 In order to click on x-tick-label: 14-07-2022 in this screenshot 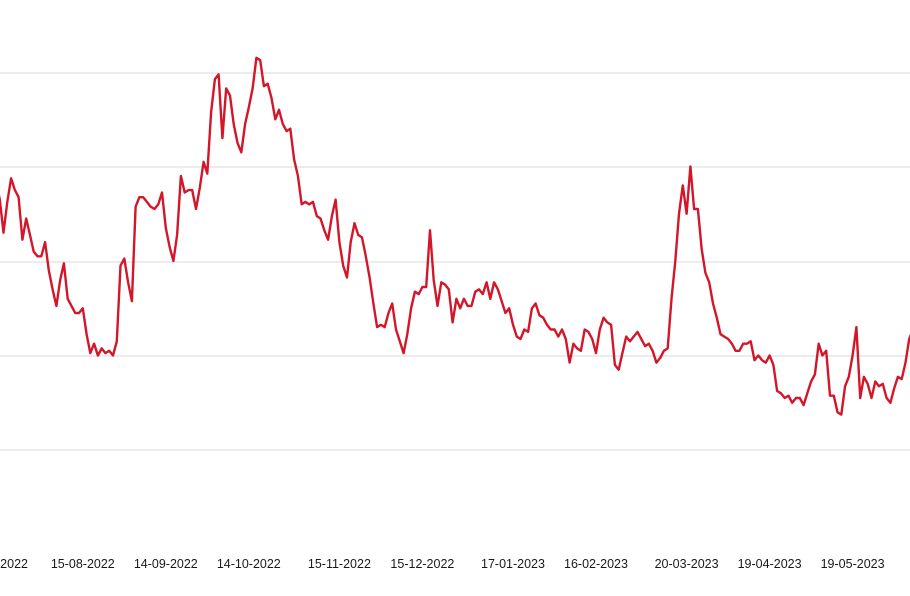, I will do `click(14, 564)`.